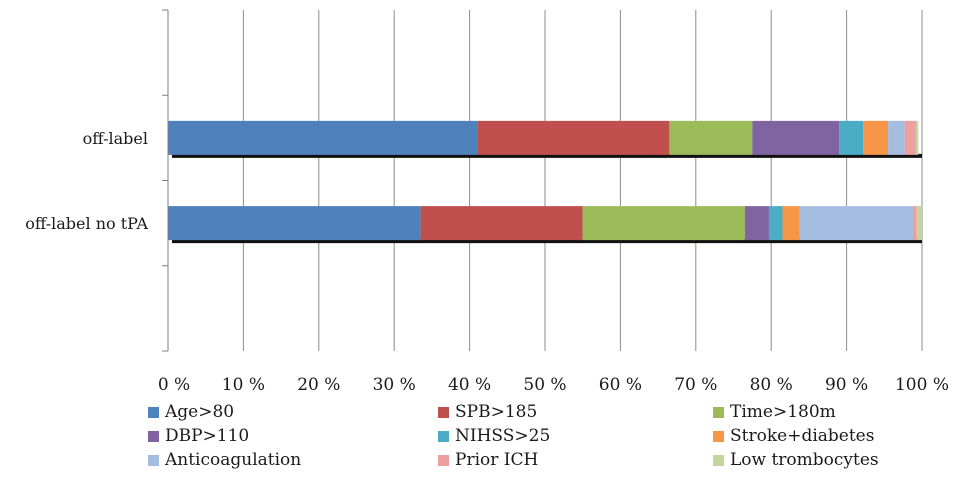 The image size is (957, 478). I want to click on legend-label: Prior ICH, so click(497, 460).